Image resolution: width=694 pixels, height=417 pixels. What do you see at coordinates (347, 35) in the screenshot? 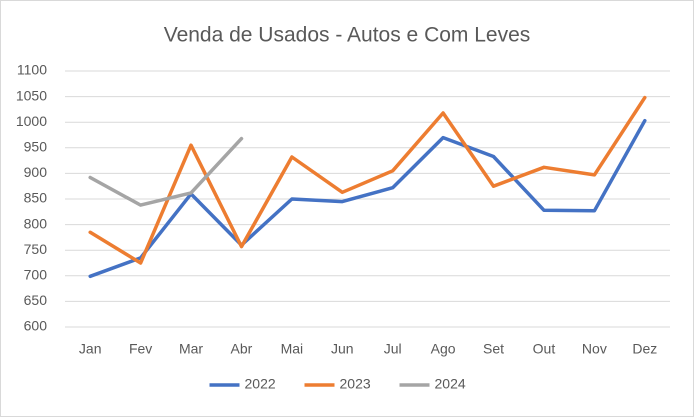
I see `chart-title: Venda de Usados - Autos e Com Leves` at bounding box center [347, 35].